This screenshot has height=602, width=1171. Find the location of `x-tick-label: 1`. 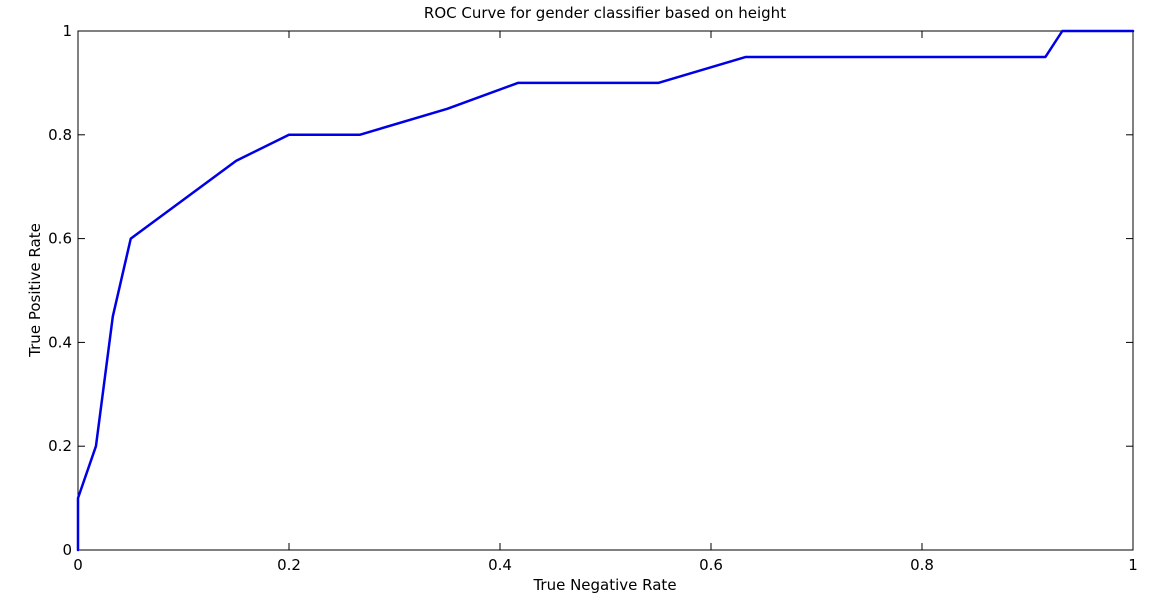

x-tick-label: 1 is located at coordinates (1133, 565).